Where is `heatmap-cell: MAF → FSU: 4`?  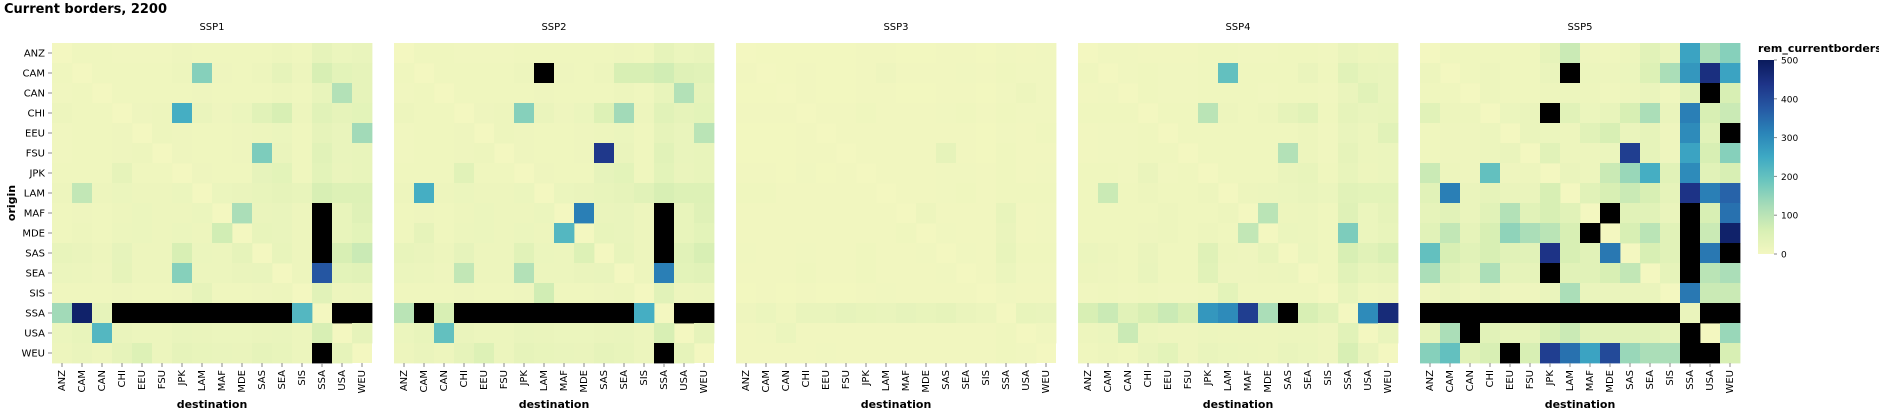 heatmap-cell: MAF → FSU: 4 is located at coordinates (846, 213).